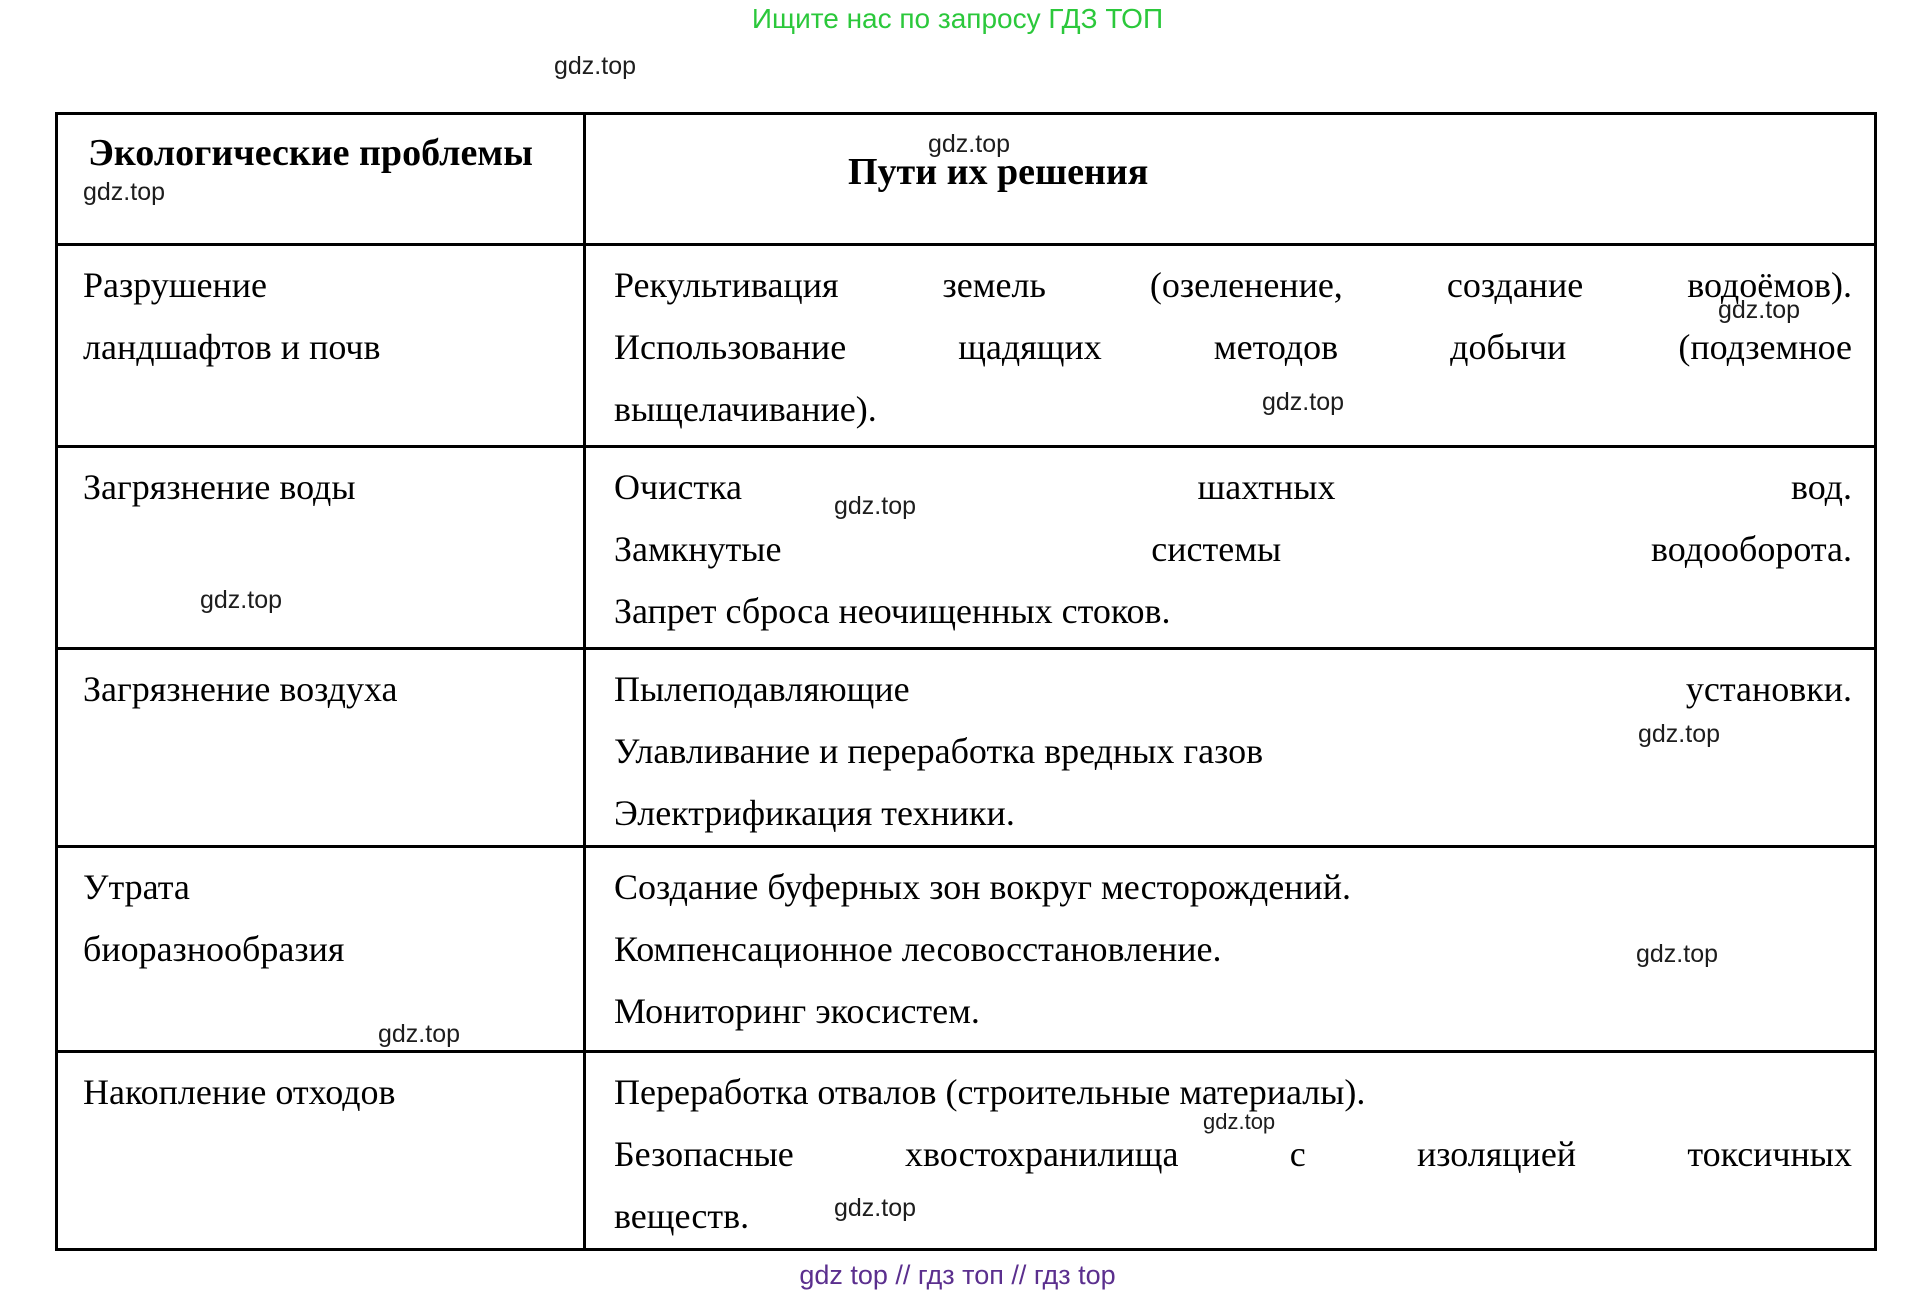 The height and width of the screenshot is (1303, 1915). What do you see at coordinates (1230, 179) in the screenshot?
I see `header-cell-solutions: Пути их решения` at bounding box center [1230, 179].